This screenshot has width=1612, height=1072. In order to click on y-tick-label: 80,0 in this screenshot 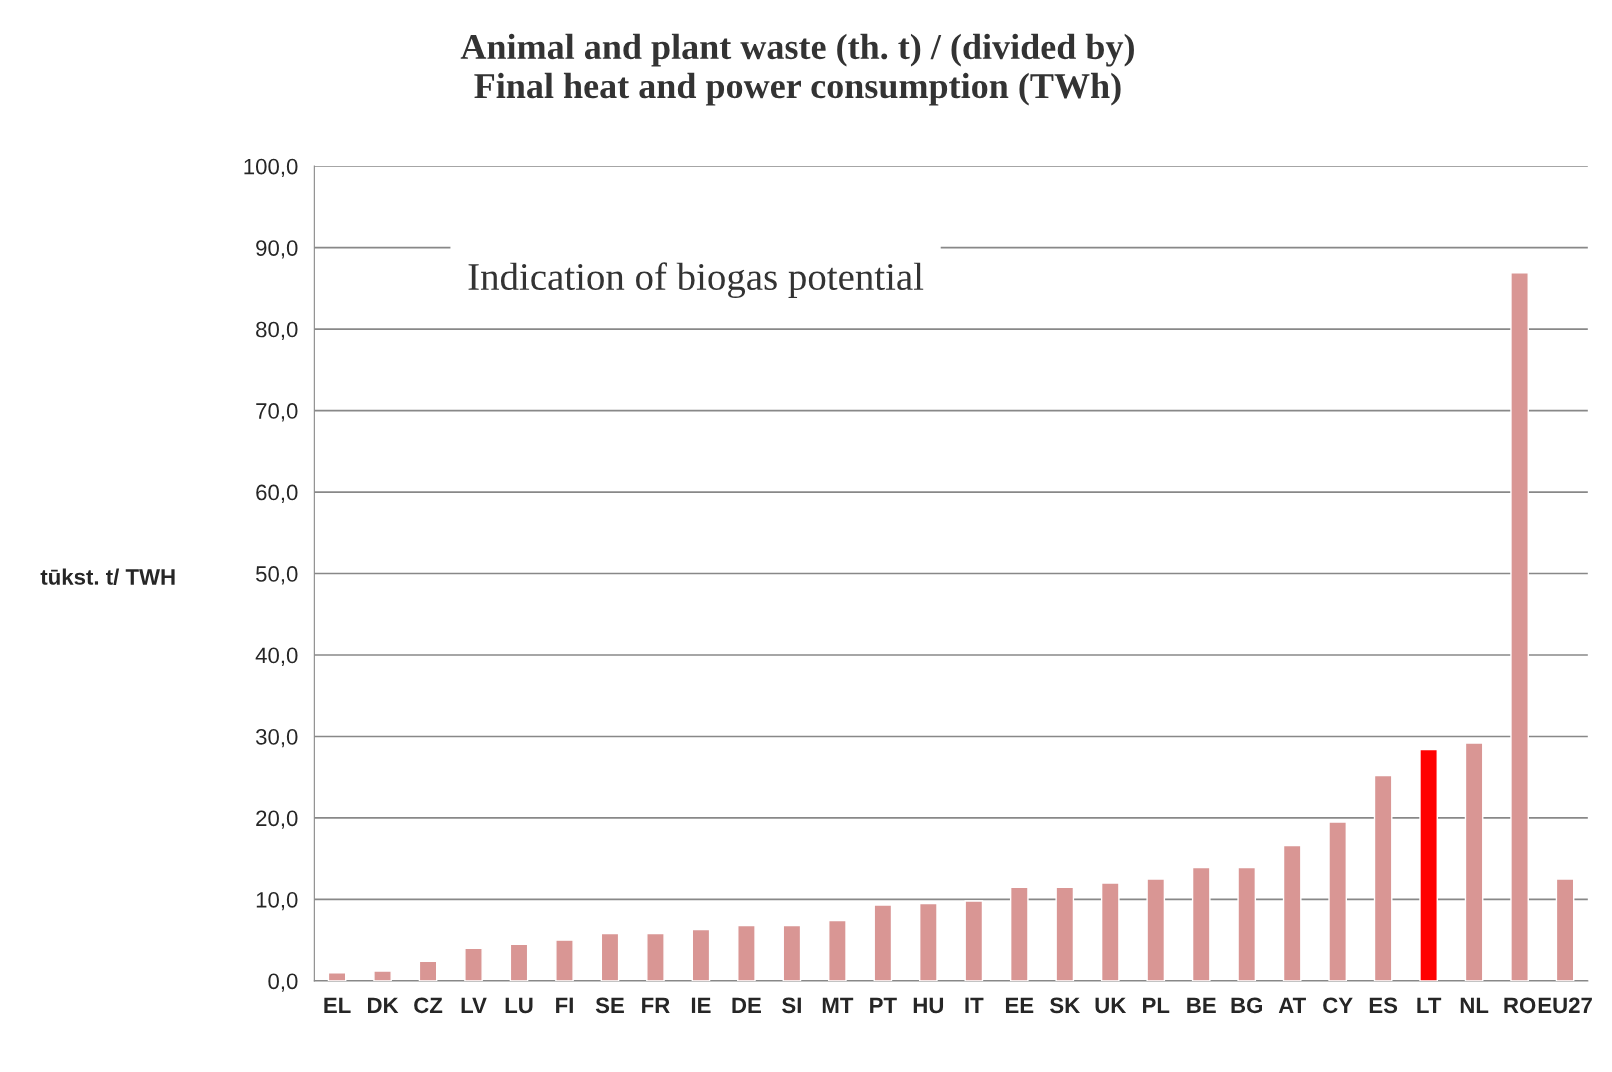, I will do `click(277, 330)`.